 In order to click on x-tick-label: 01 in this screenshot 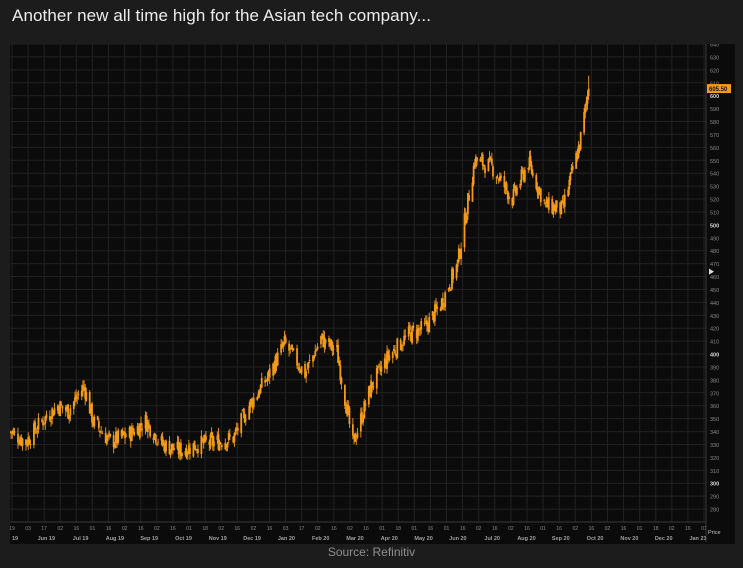, I will do `click(640, 529)`.